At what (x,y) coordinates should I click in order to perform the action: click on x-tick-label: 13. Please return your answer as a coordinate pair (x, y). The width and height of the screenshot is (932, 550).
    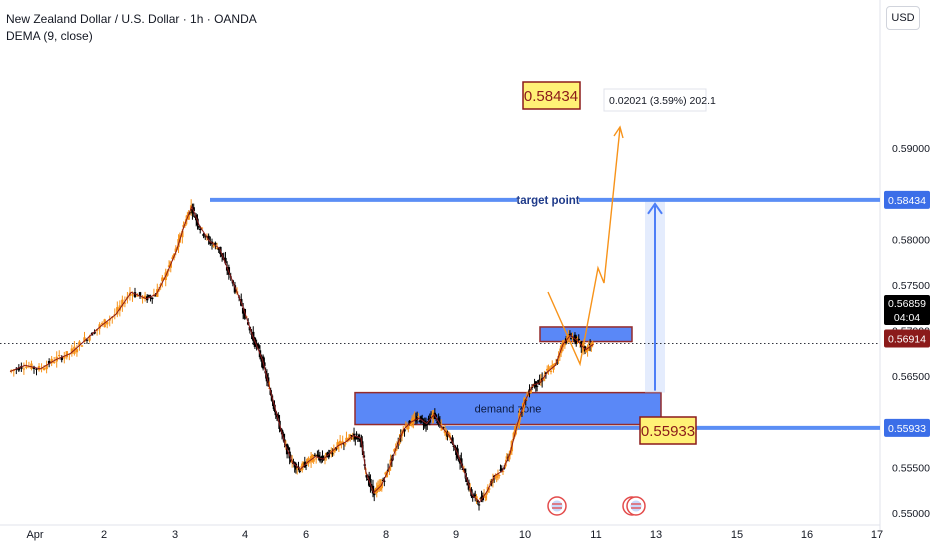
    Looking at the image, I should click on (656, 535).